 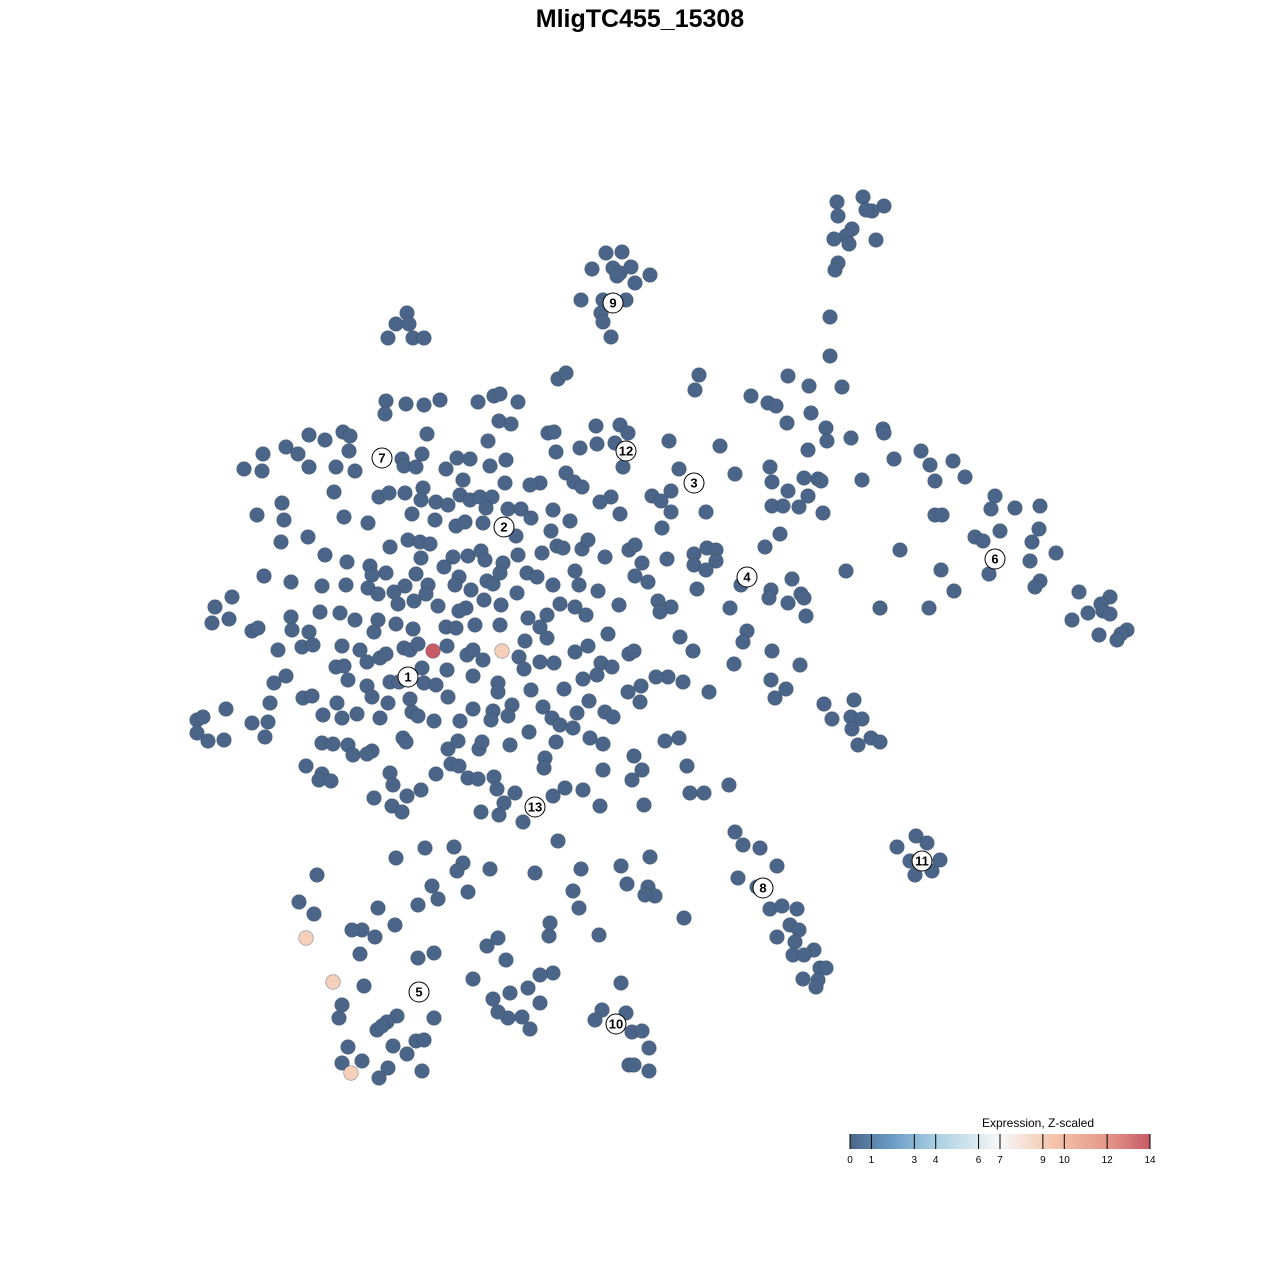 I want to click on cluster-label-text: 12, so click(x=626, y=451).